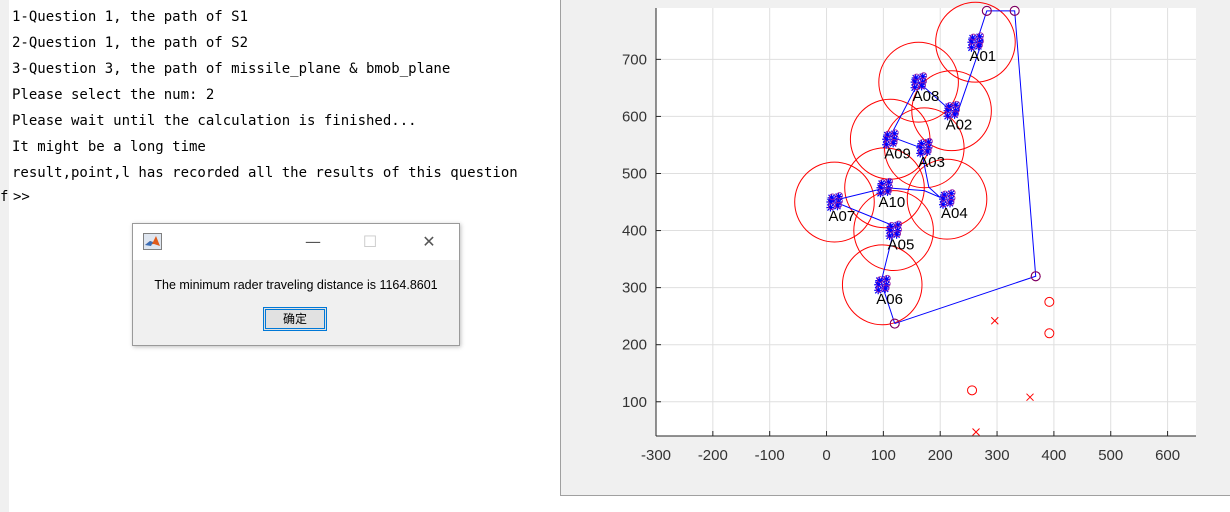 The height and width of the screenshot is (512, 1230). Describe the element at coordinates (4, 197) in the screenshot. I see `fx-indicator: f` at that location.